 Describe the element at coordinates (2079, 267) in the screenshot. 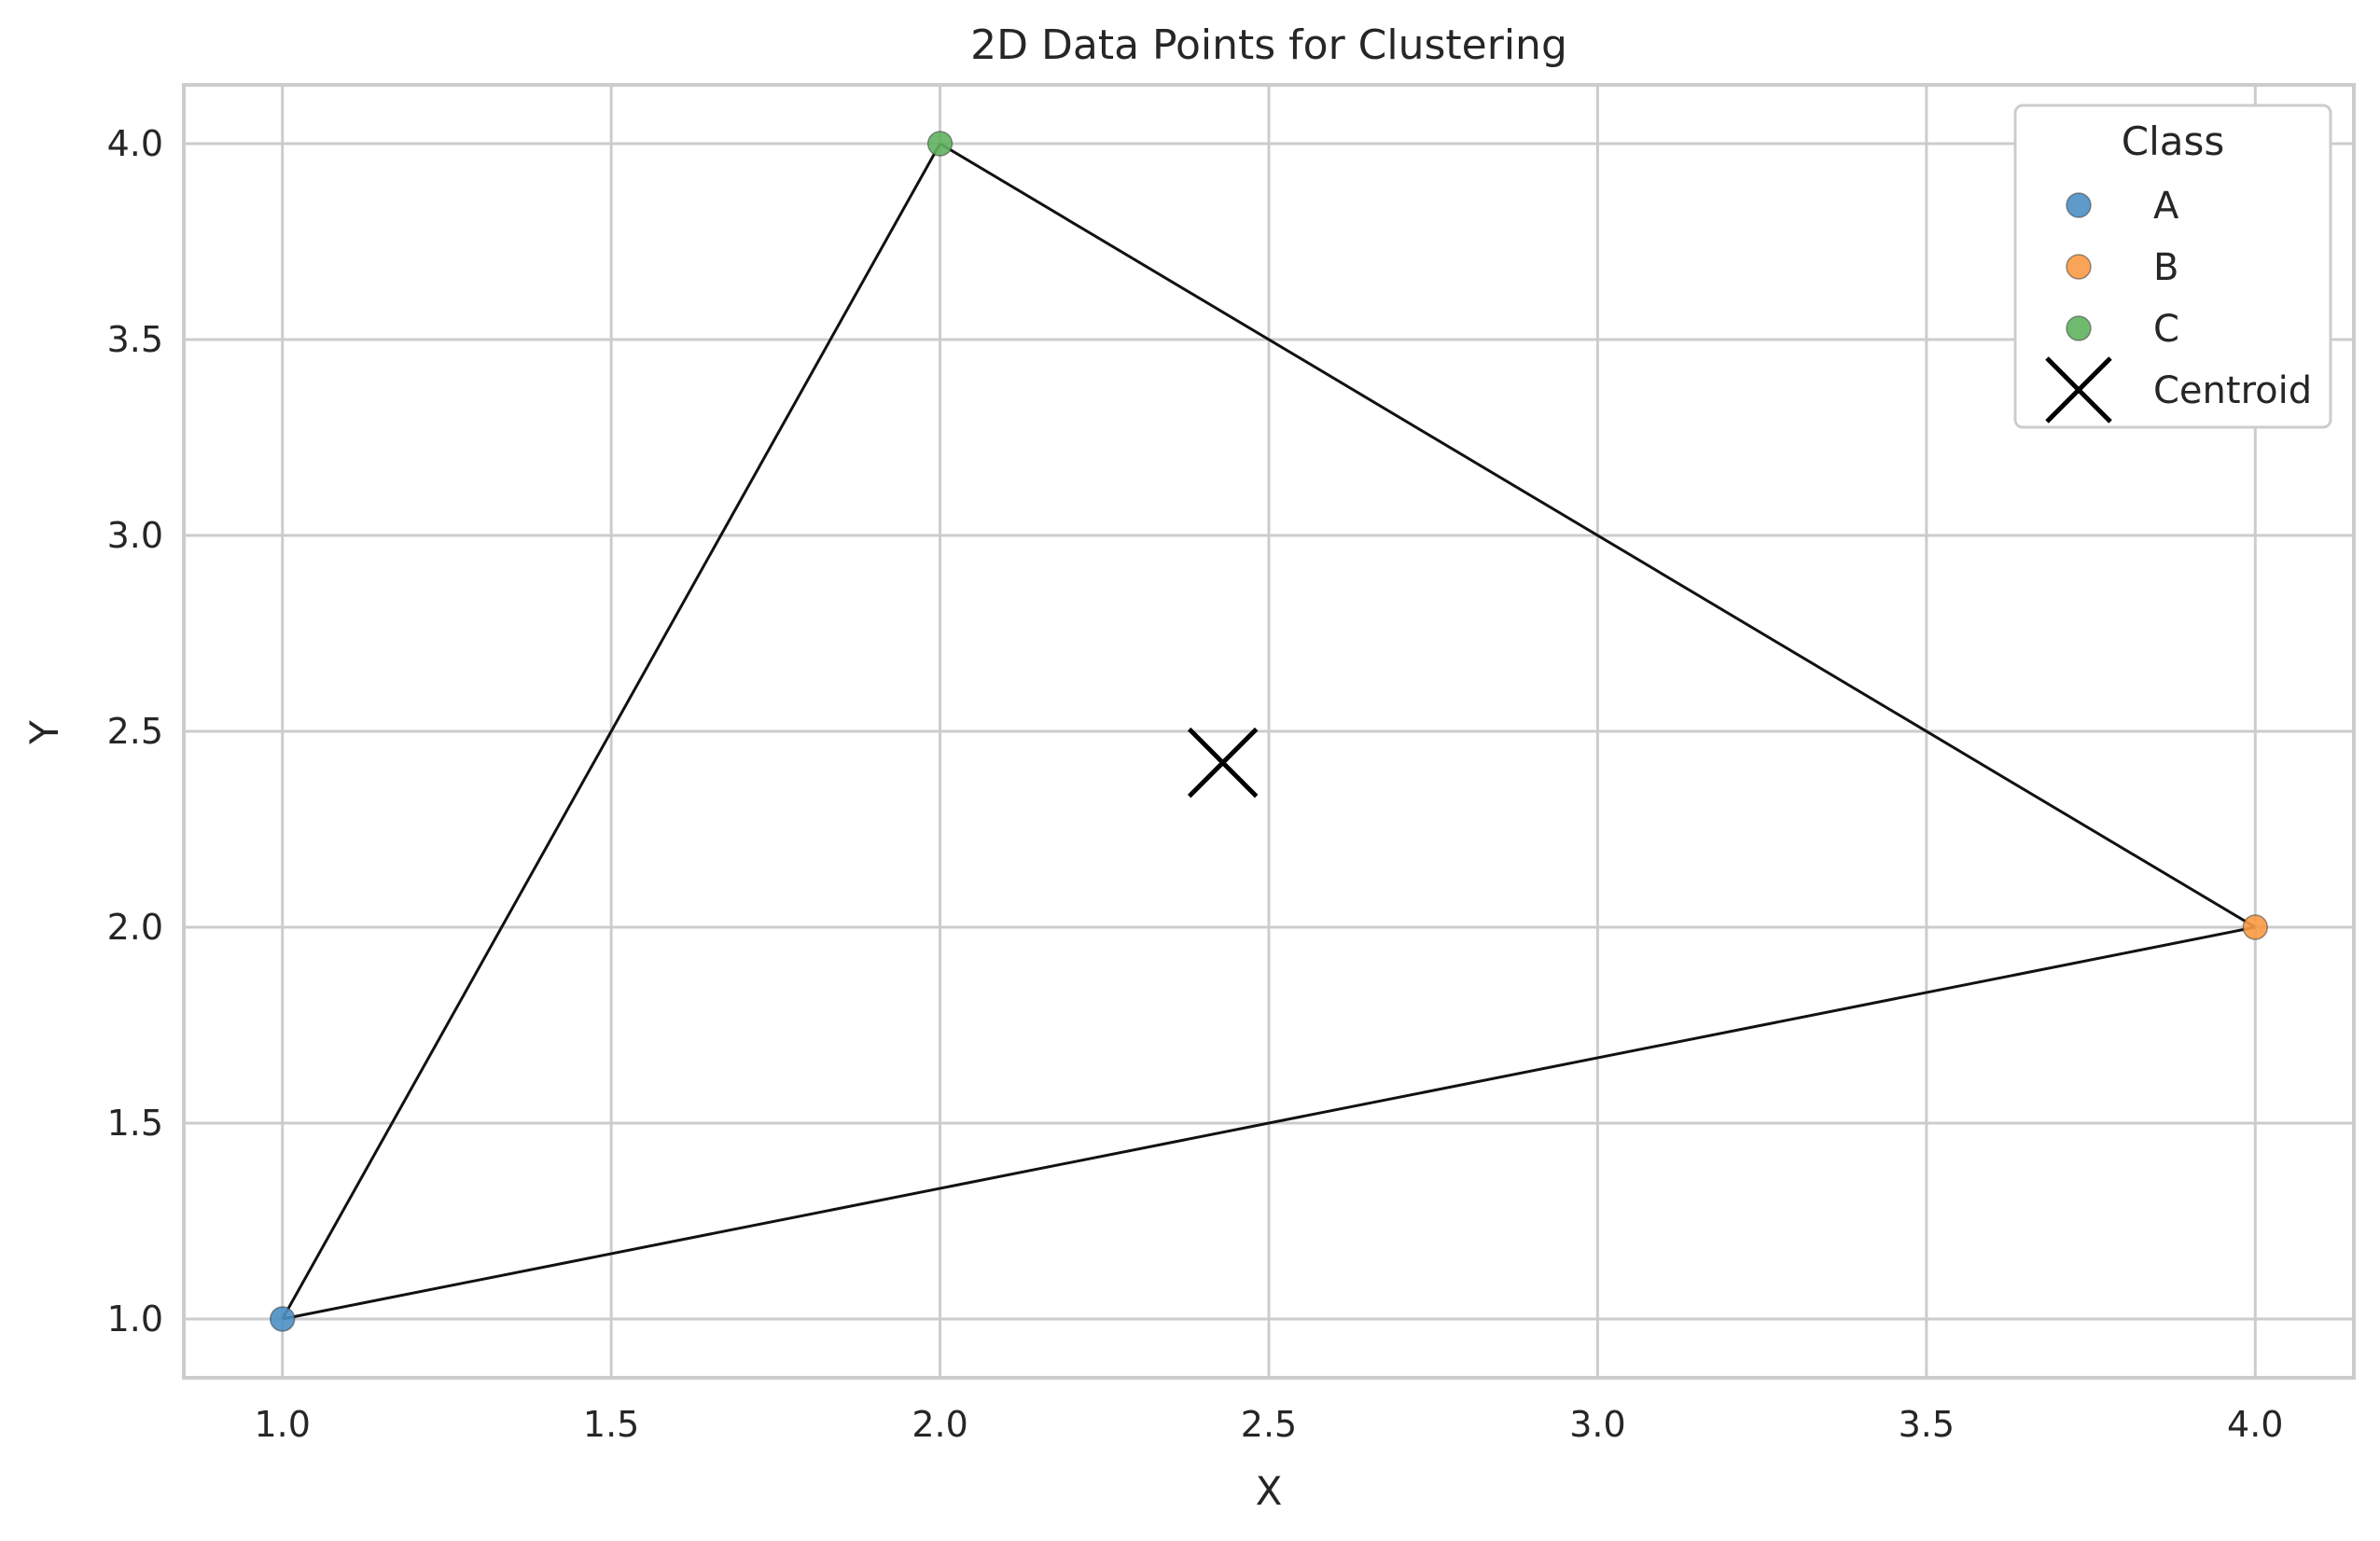

I see `legend-marker-b` at that location.